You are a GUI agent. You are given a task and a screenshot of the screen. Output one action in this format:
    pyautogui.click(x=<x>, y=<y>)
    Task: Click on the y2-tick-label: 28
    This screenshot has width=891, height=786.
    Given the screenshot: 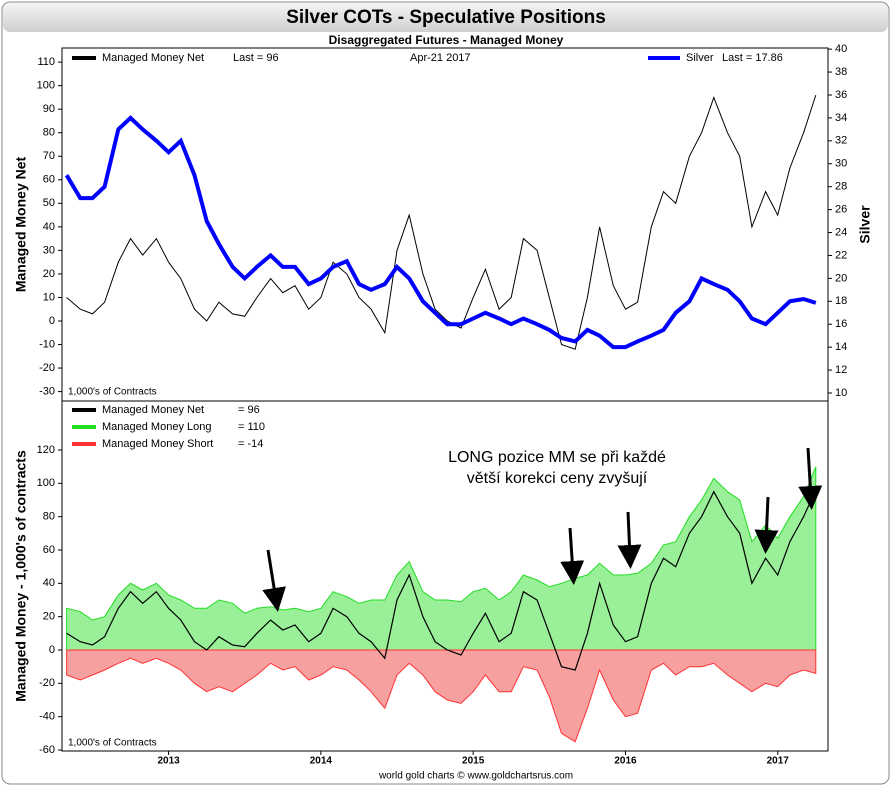 What is the action you would take?
    pyautogui.click(x=841, y=187)
    